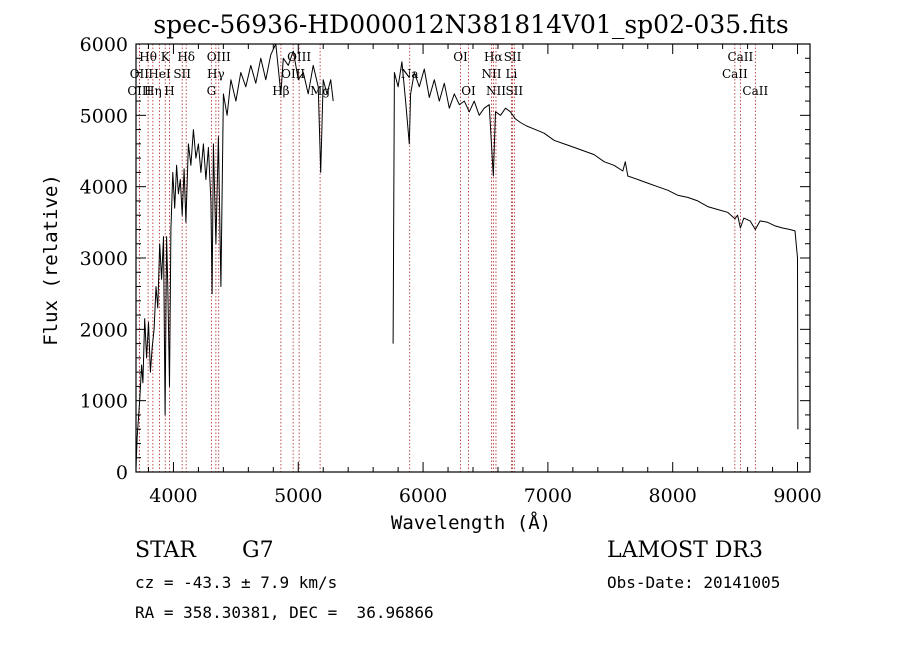 The height and width of the screenshot is (649, 900). Describe the element at coordinates (471, 522) in the screenshot. I see `x-axis-label: Wavelength (Å)` at that location.